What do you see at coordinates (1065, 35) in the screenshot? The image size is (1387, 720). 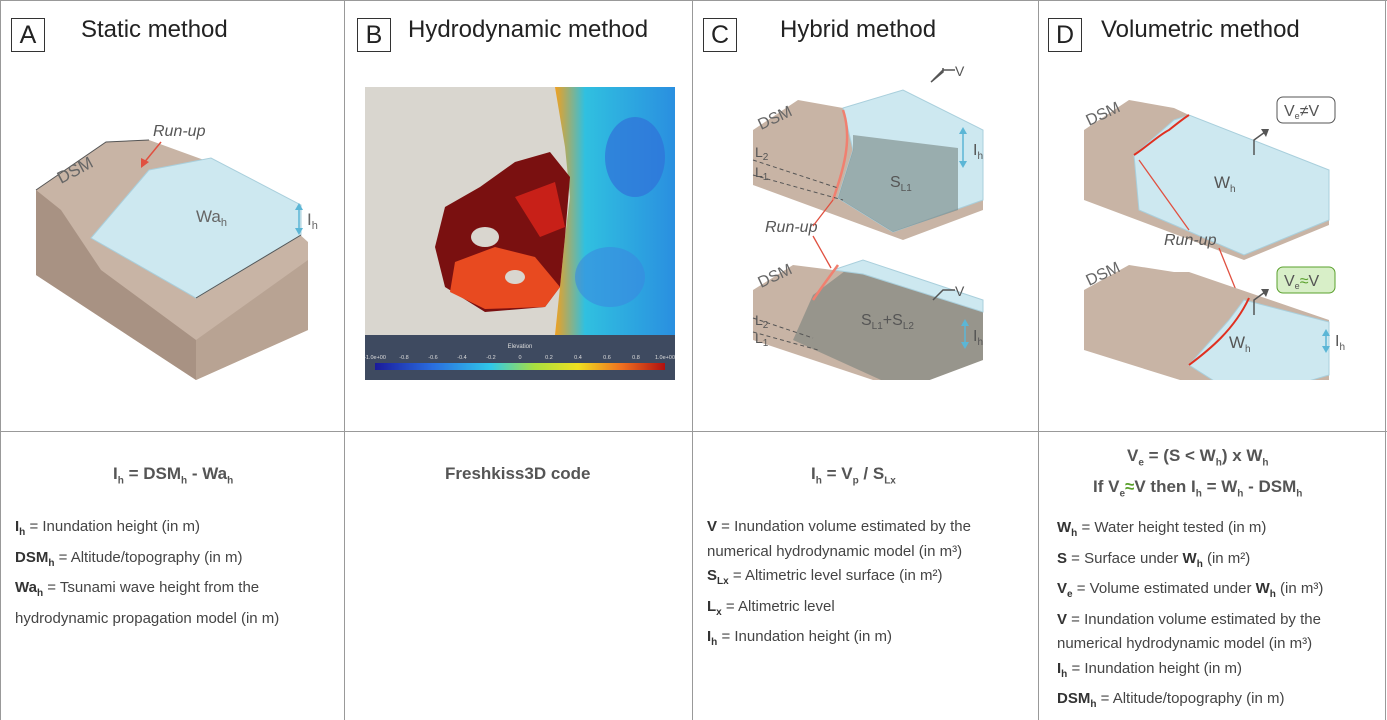 I see `panel-letter: D` at bounding box center [1065, 35].